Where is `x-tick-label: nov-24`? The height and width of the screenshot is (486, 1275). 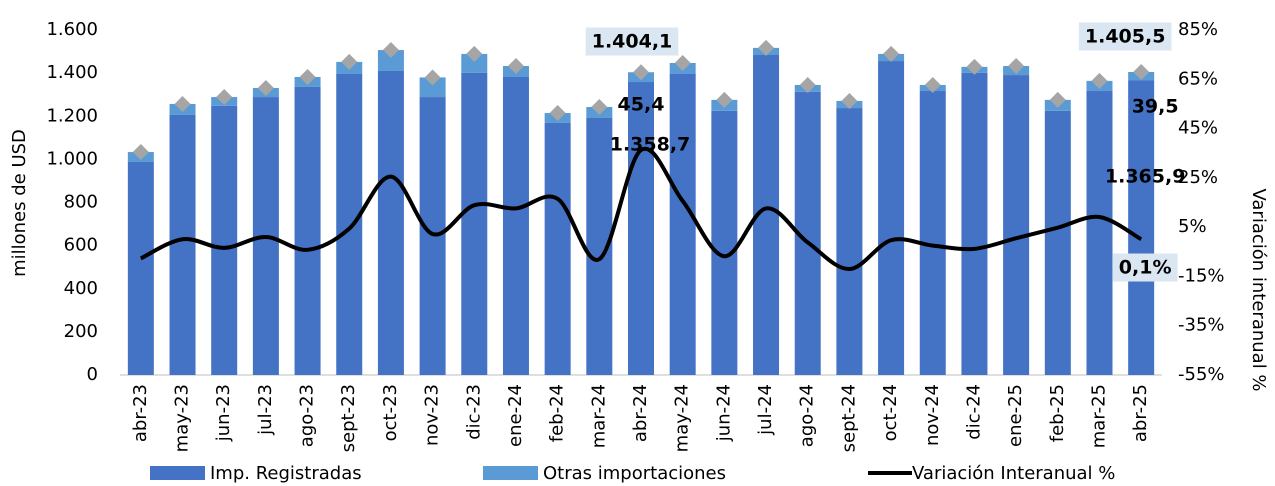 x-tick-label: nov-24 is located at coordinates (932, 415).